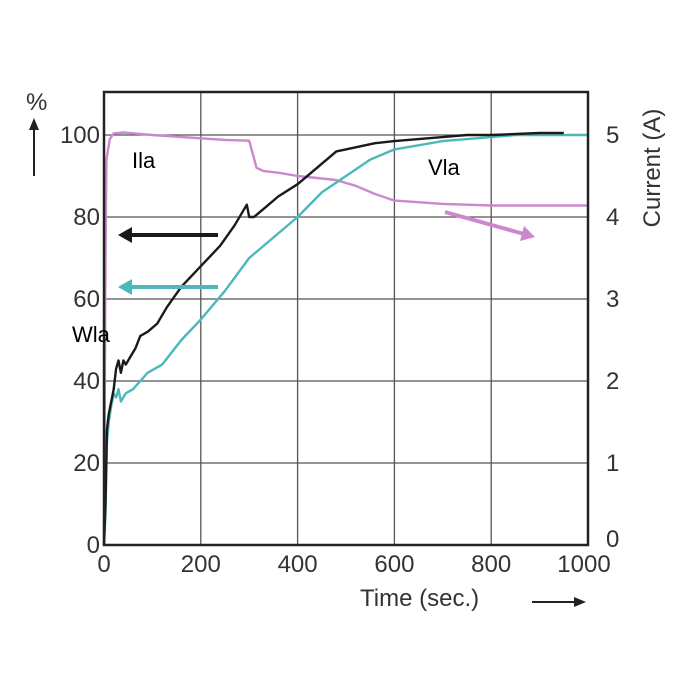  Describe the element at coordinates (612, 381) in the screenshot. I see `y-right-tick-label: 2` at that location.